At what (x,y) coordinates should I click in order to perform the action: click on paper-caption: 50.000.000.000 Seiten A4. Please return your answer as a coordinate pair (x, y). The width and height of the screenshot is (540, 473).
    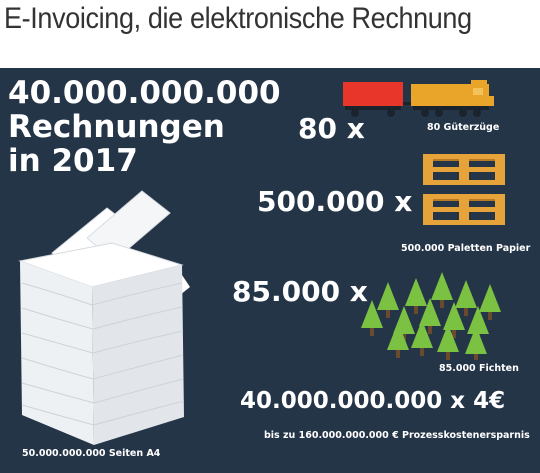
    Looking at the image, I should click on (91, 453).